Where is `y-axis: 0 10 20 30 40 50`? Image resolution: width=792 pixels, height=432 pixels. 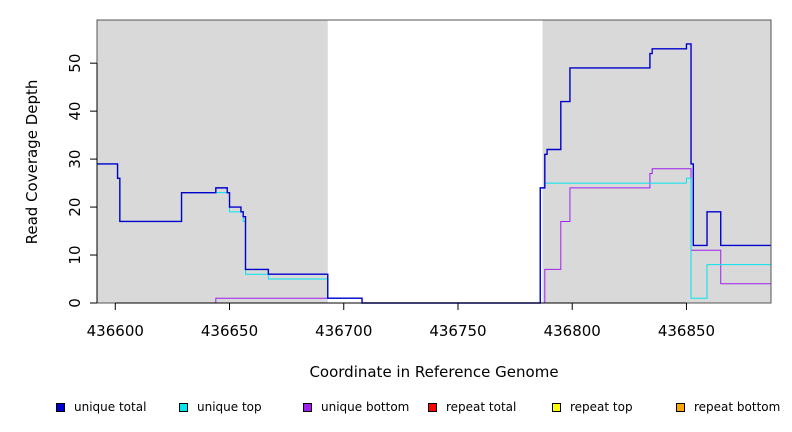 y-axis: 0 10 20 30 40 50 is located at coordinates (82, 181).